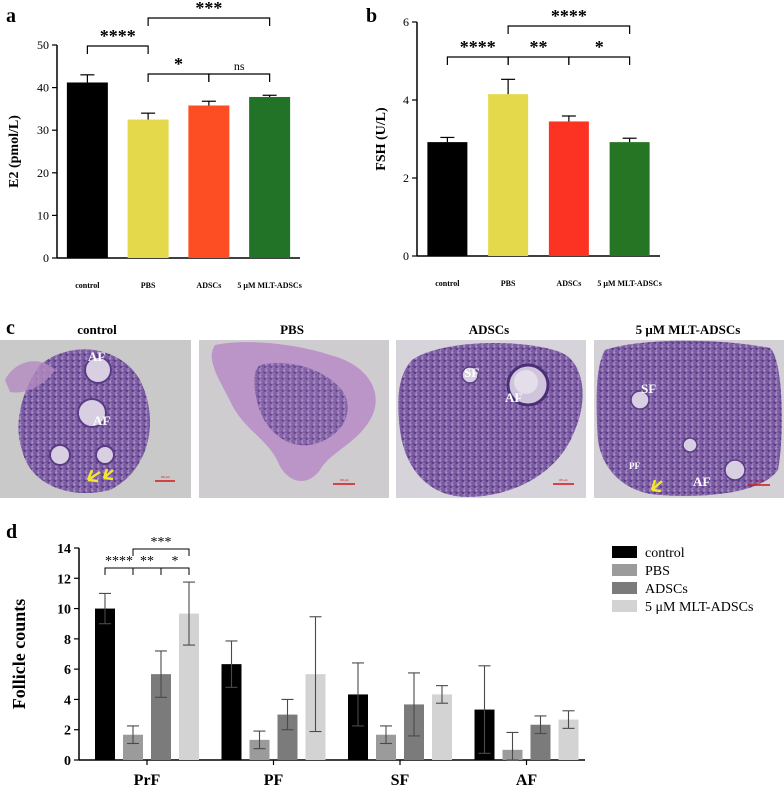 Image resolution: width=784 pixels, height=794 pixels. I want to click on y-axis-label: Follicle counts, so click(19, 654).